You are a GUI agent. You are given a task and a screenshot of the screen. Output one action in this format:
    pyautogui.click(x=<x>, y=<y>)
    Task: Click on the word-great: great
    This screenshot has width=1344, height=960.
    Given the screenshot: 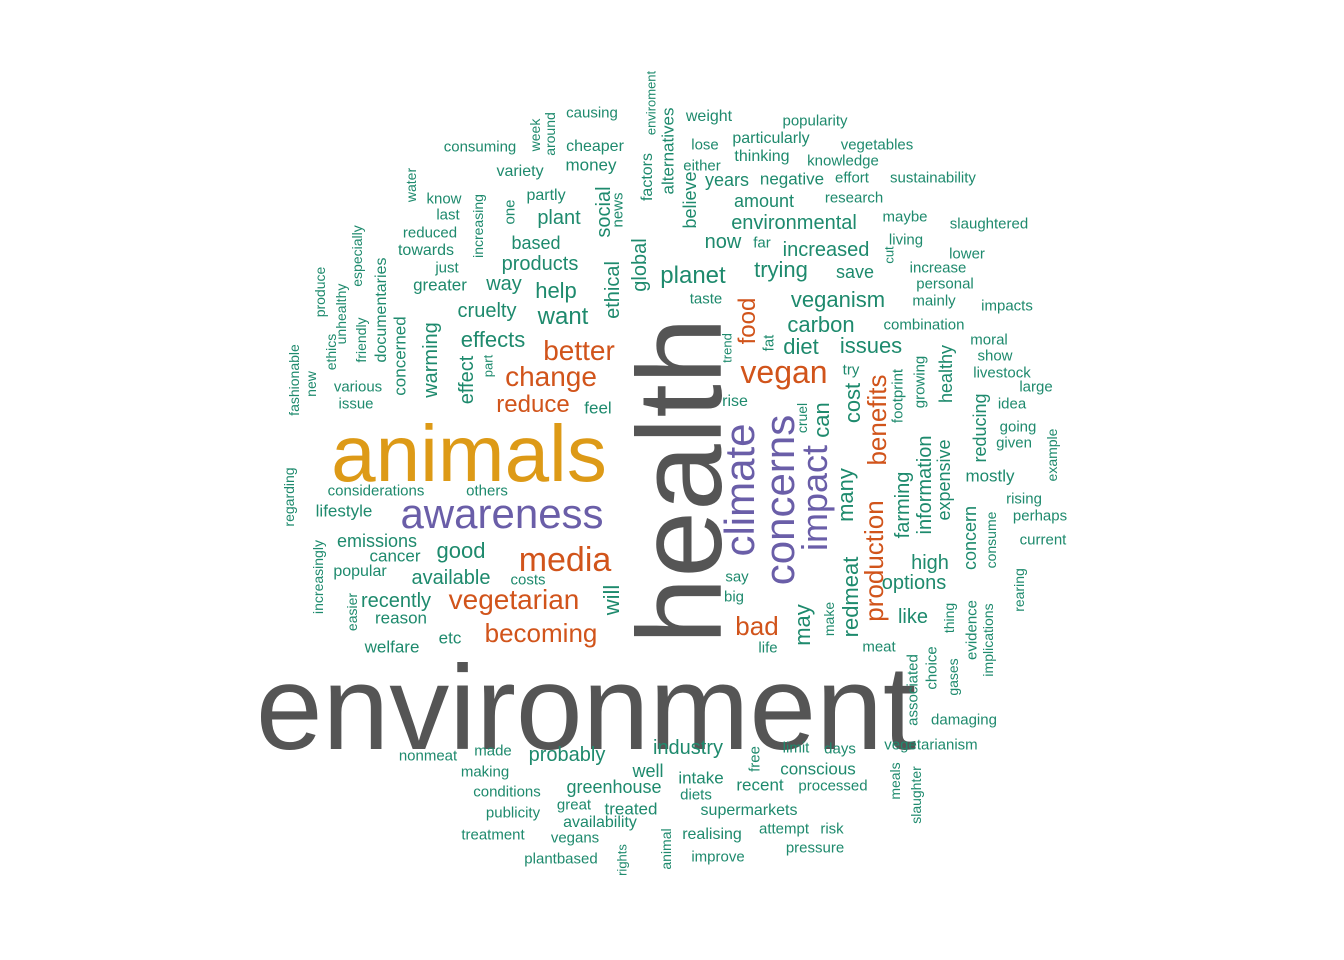 What is the action you would take?
    pyautogui.click(x=574, y=805)
    